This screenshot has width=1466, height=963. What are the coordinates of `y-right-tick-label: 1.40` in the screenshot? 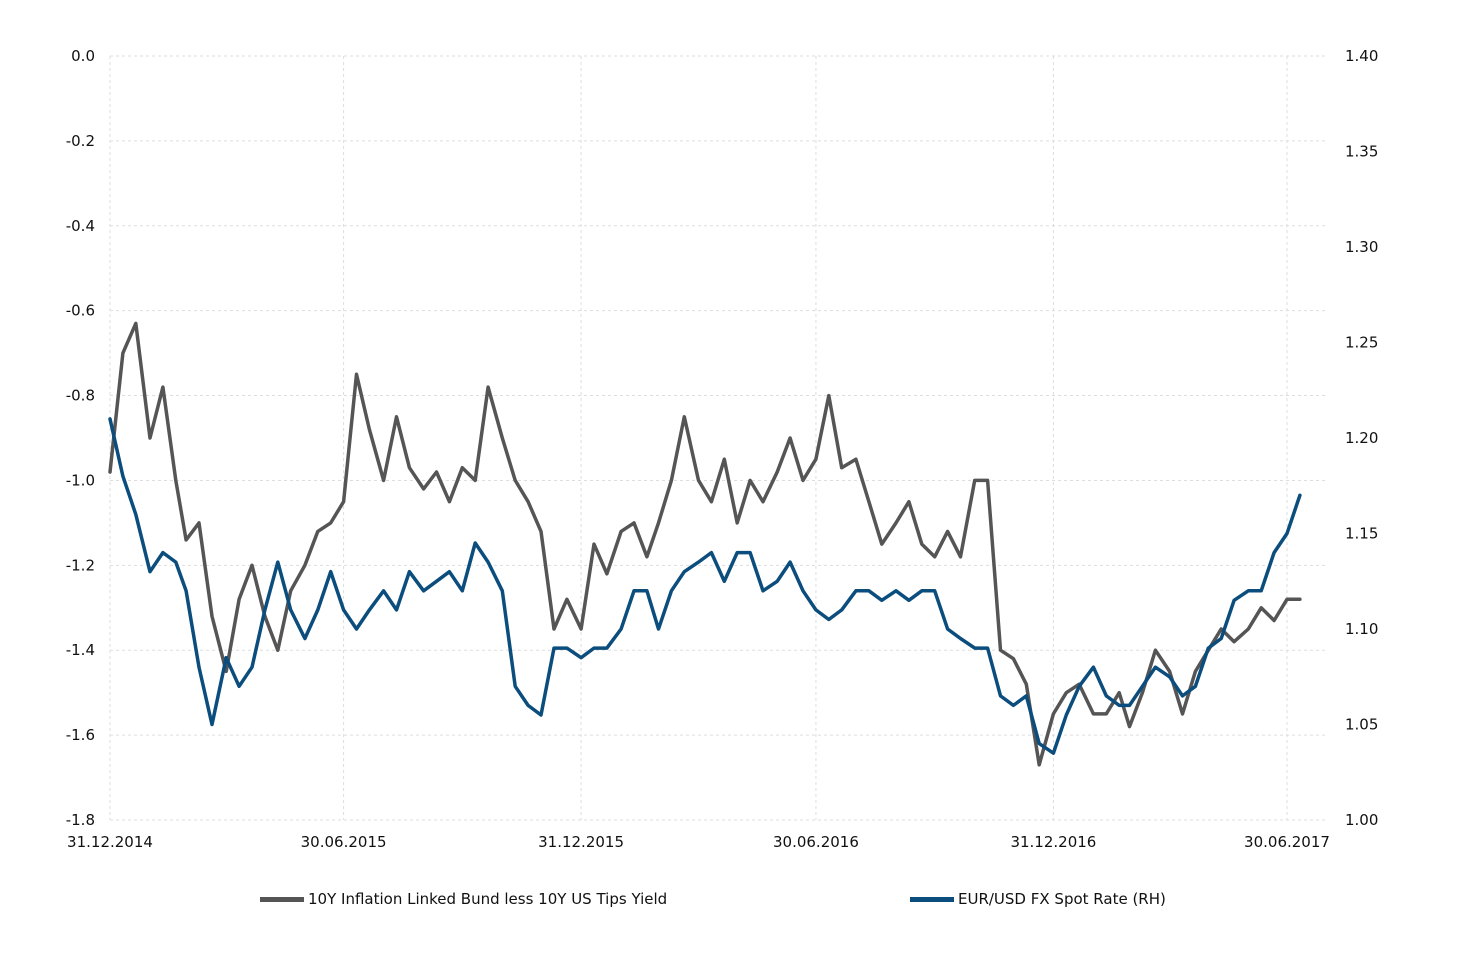 It's located at (1361, 56).